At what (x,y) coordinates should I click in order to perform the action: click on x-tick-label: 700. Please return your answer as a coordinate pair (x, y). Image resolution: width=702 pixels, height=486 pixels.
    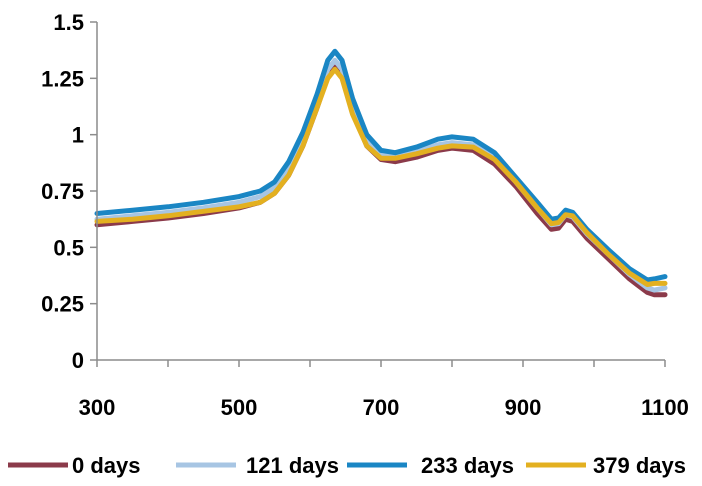
    Looking at the image, I should click on (381, 407).